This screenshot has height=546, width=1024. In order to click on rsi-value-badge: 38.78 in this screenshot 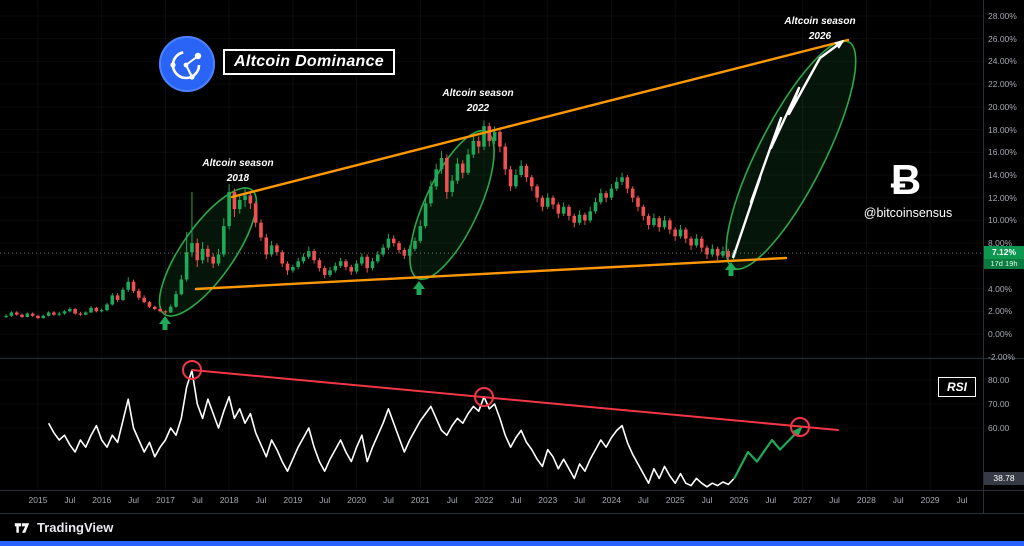, I will do `click(1004, 478)`.